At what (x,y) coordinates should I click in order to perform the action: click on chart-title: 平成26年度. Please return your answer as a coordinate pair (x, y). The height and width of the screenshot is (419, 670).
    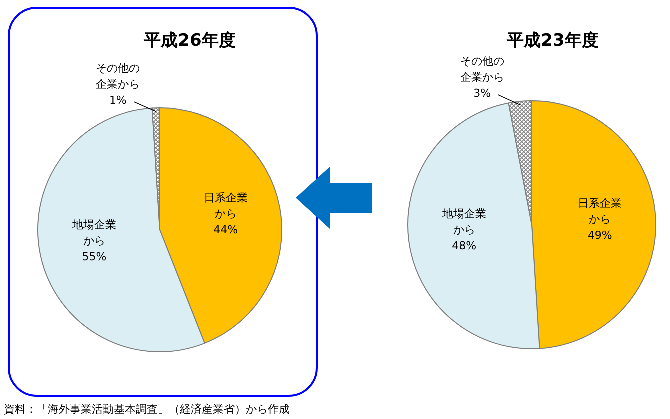
    Looking at the image, I should click on (189, 41).